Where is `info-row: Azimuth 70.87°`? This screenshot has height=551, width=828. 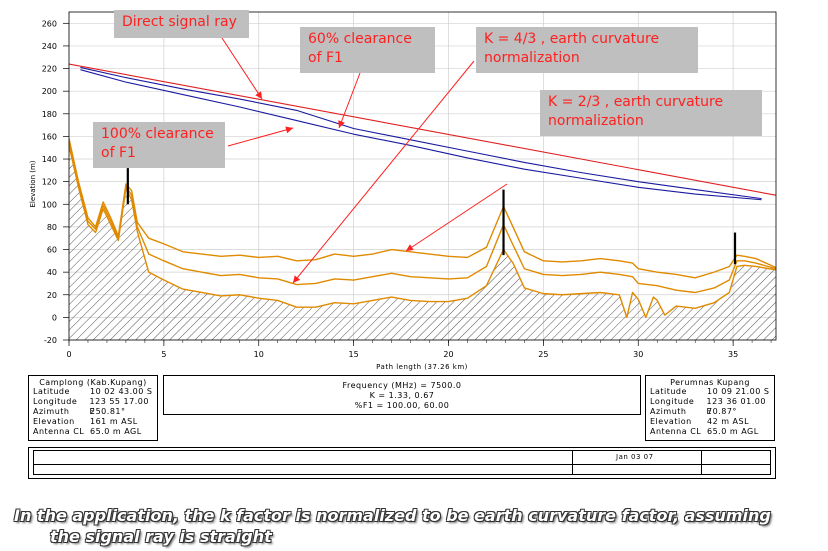 info-row: Azimuth 70.87° is located at coordinates (710, 412).